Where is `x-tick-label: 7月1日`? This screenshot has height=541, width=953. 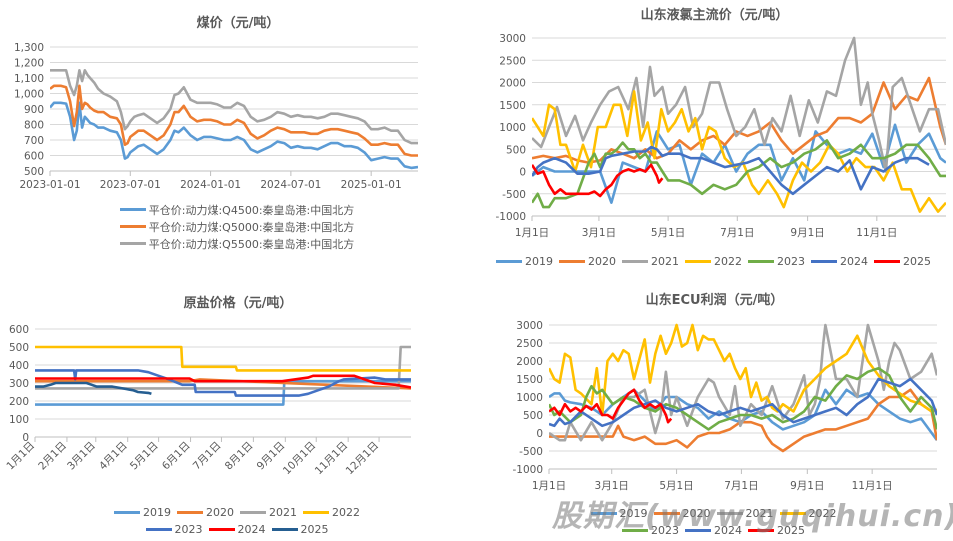
x-tick-label: 7月1日 is located at coordinates (207, 456).